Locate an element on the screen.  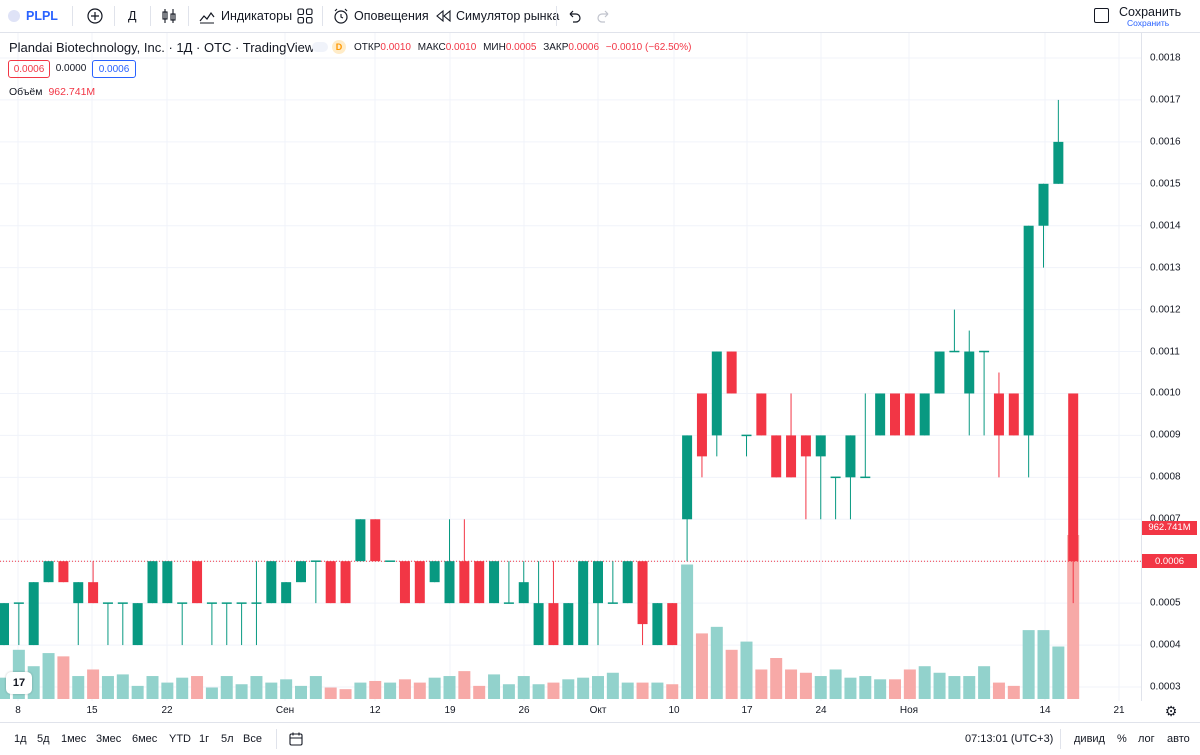
symbol-logo-icon is located at coordinates (14, 16).